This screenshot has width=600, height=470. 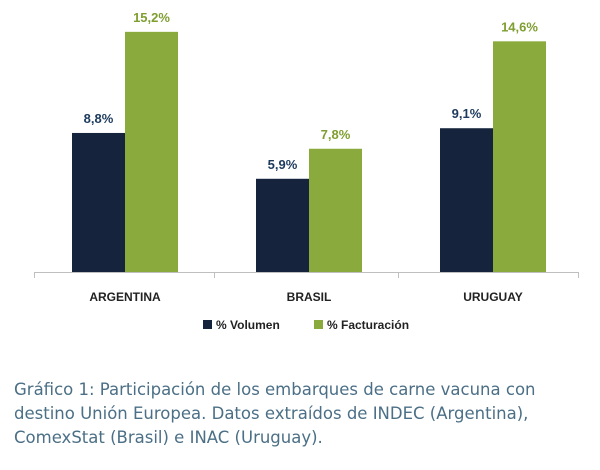 What do you see at coordinates (98, 202) in the screenshot?
I see `bar-volumen-argentina` at bounding box center [98, 202].